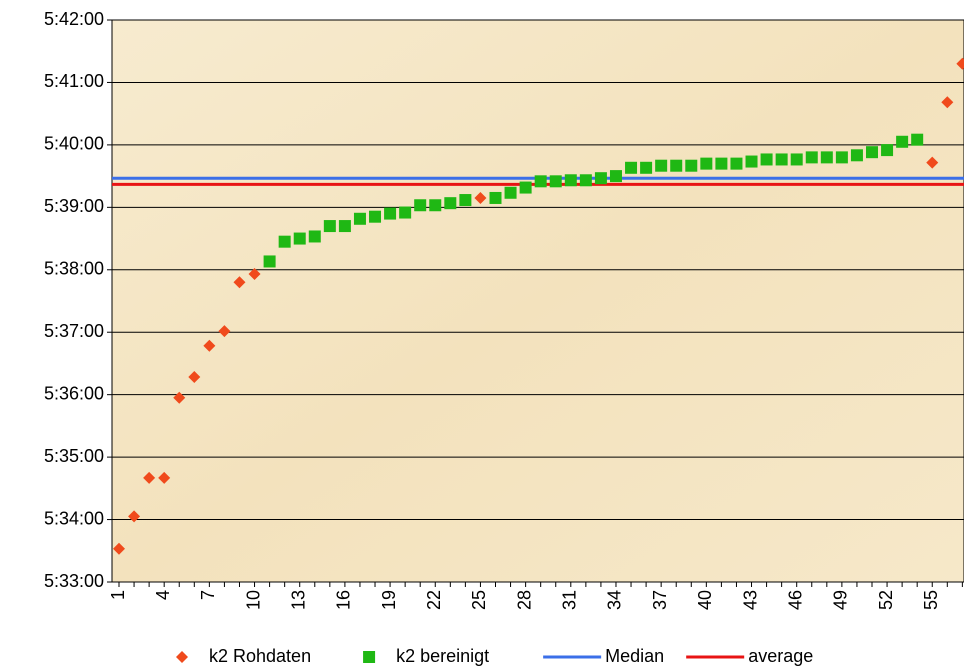  Describe the element at coordinates (163, 595) in the screenshot. I see `x-tick-label: 4` at that location.